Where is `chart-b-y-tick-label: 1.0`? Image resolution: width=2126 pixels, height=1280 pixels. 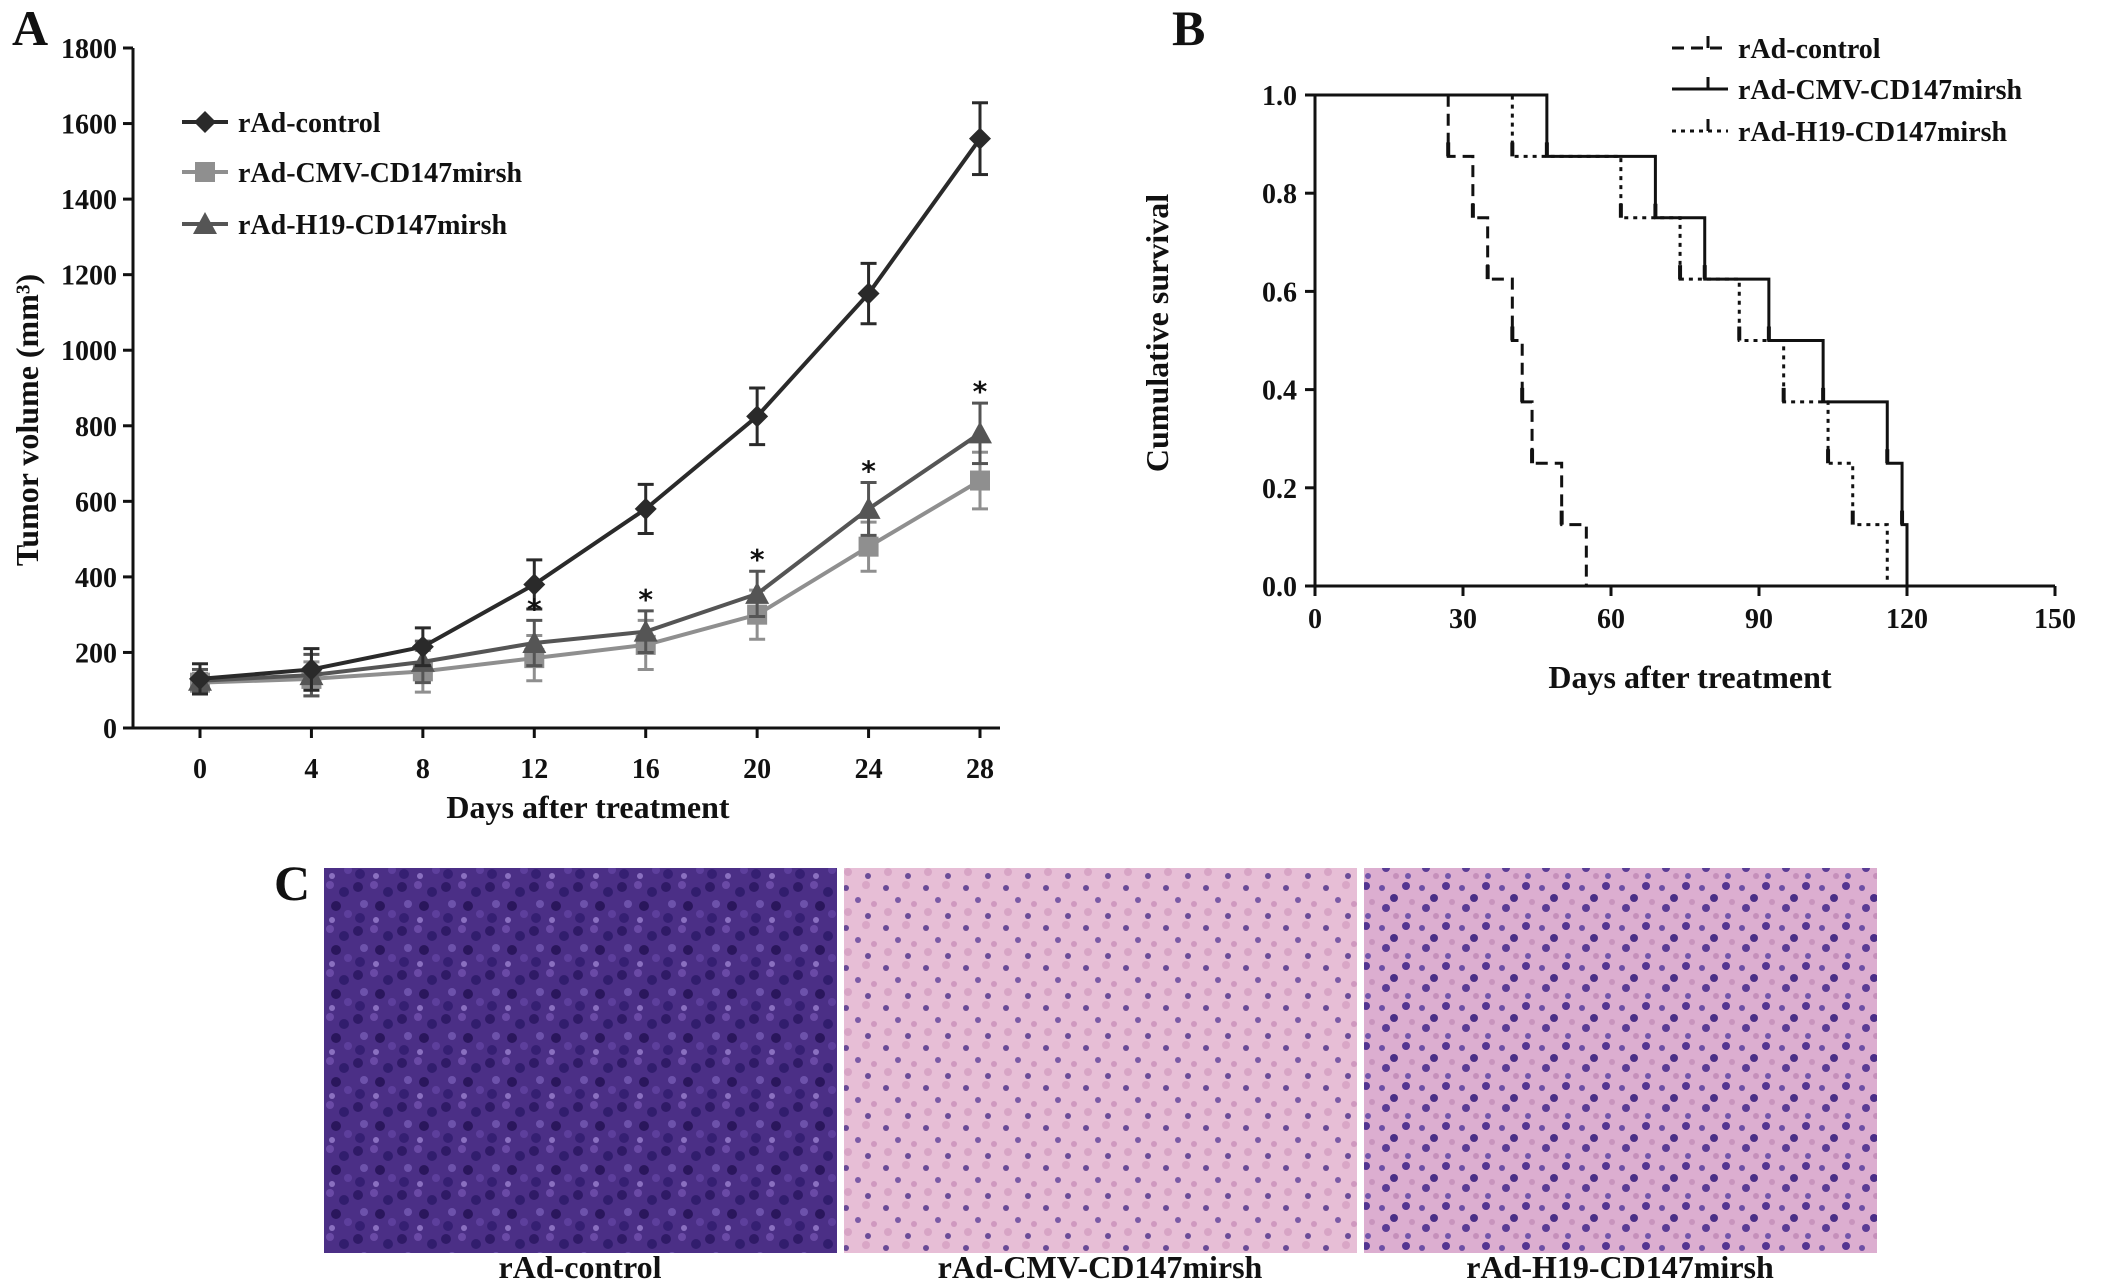 chart-b-y-tick-label: 1.0 is located at coordinates (1279, 96).